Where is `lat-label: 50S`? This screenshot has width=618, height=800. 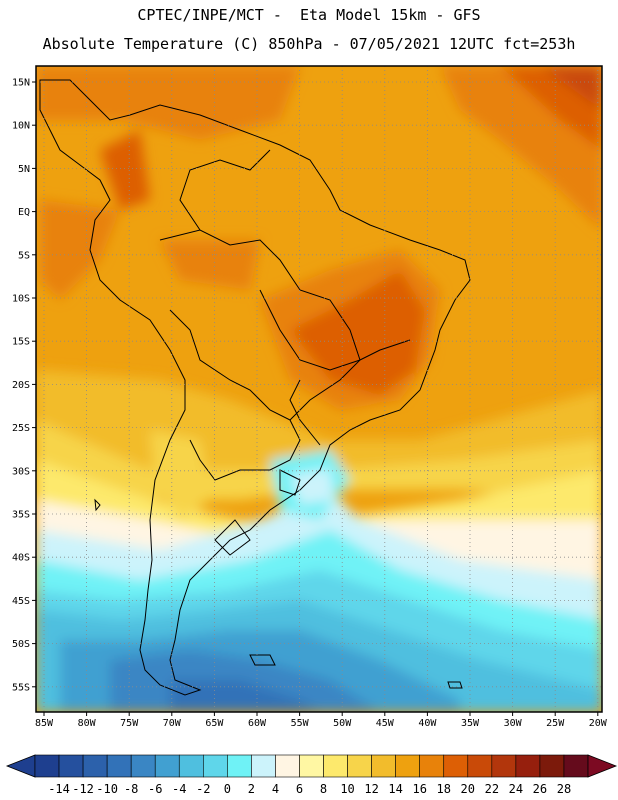 lat-label: 50S is located at coordinates (21, 644).